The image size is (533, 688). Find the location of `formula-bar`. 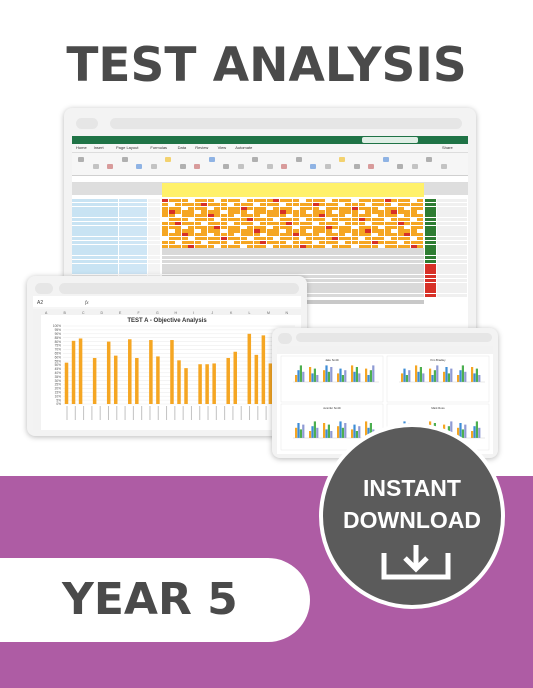

formula-bar is located at coordinates (270, 179).